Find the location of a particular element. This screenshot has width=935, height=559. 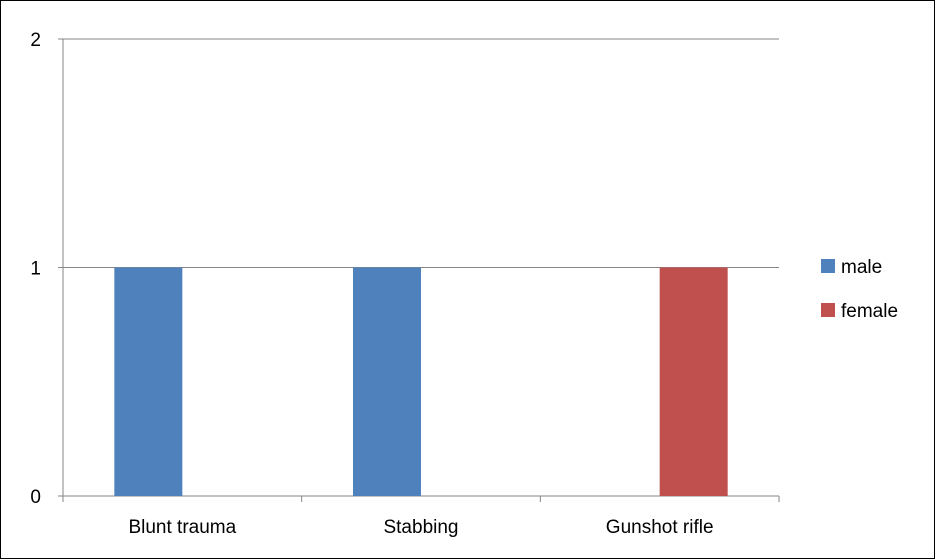

x-tick-labels: Blunt trauma Stabbing Gunshot rifle is located at coordinates (420, 527).